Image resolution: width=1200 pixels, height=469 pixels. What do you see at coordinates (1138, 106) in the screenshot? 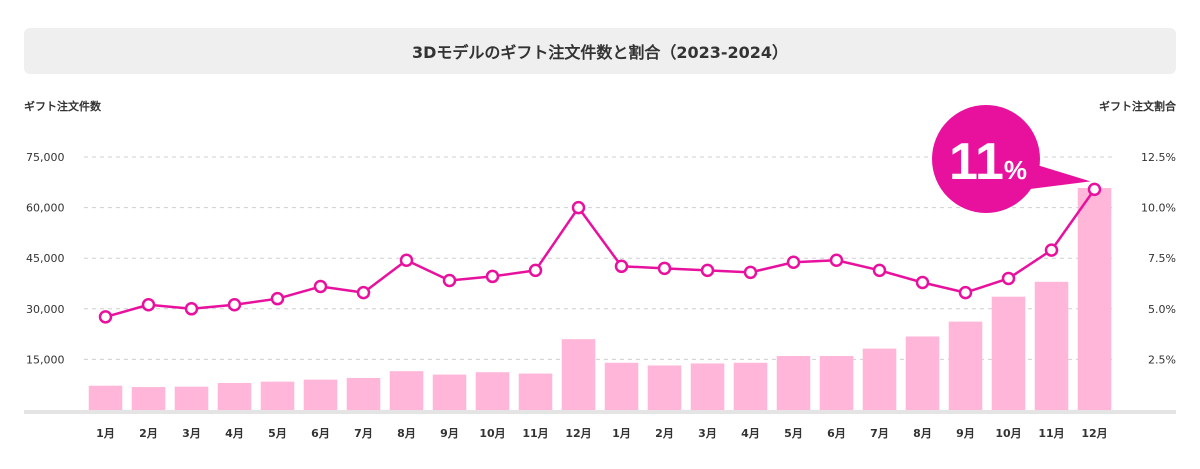
I see `y-axis-title-right: ギフト注文割合` at bounding box center [1138, 106].